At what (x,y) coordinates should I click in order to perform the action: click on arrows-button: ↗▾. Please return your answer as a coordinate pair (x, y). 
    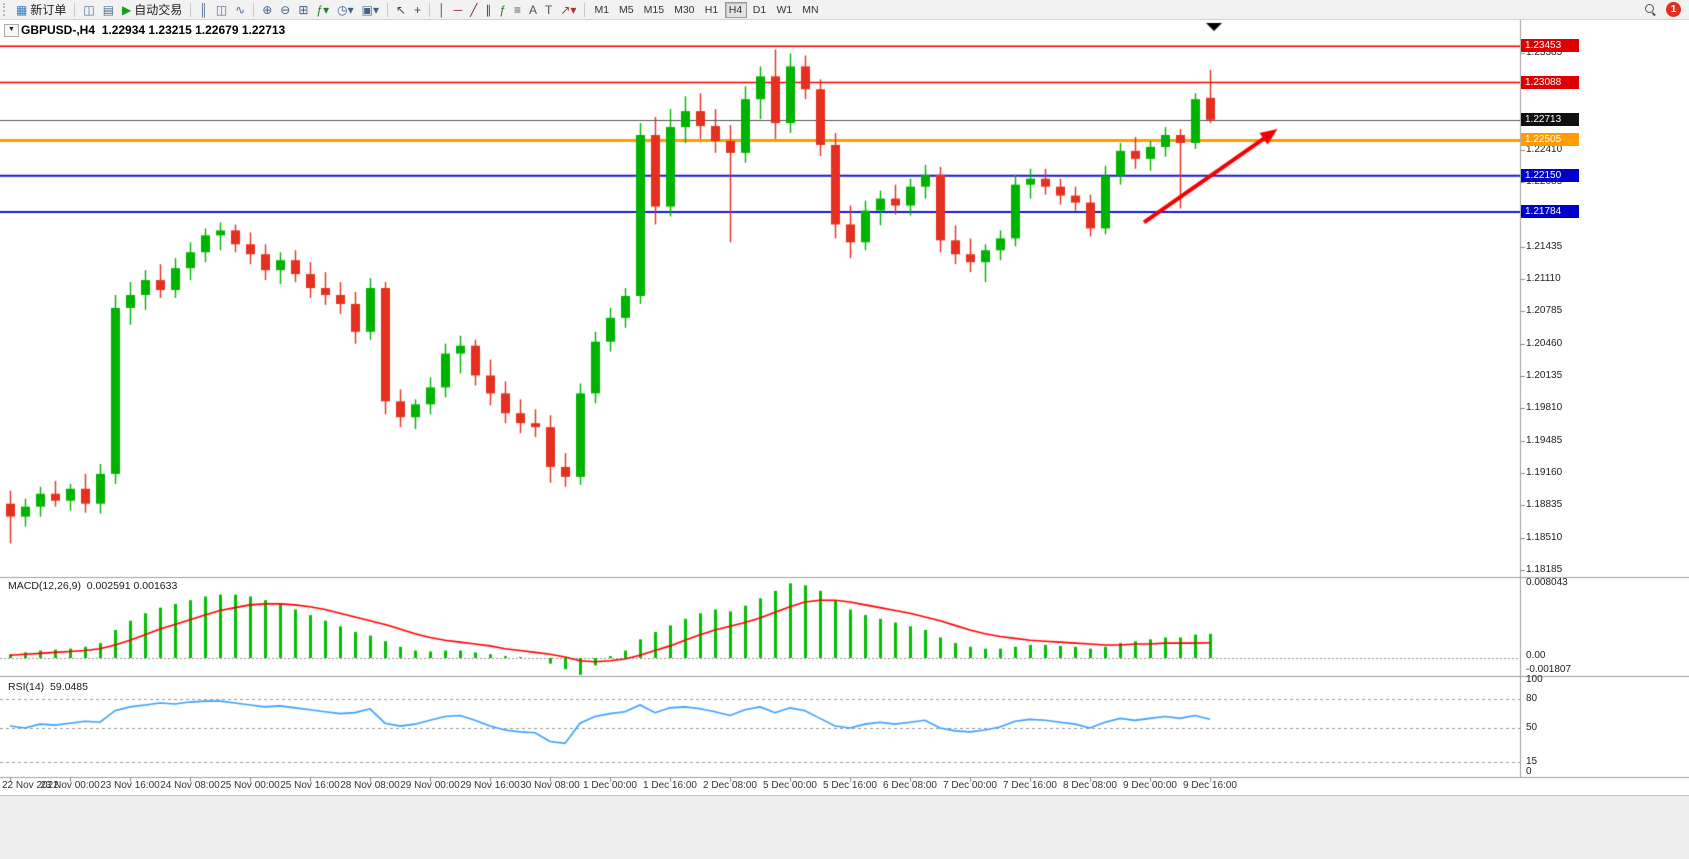
    Looking at the image, I should click on (568, 9).